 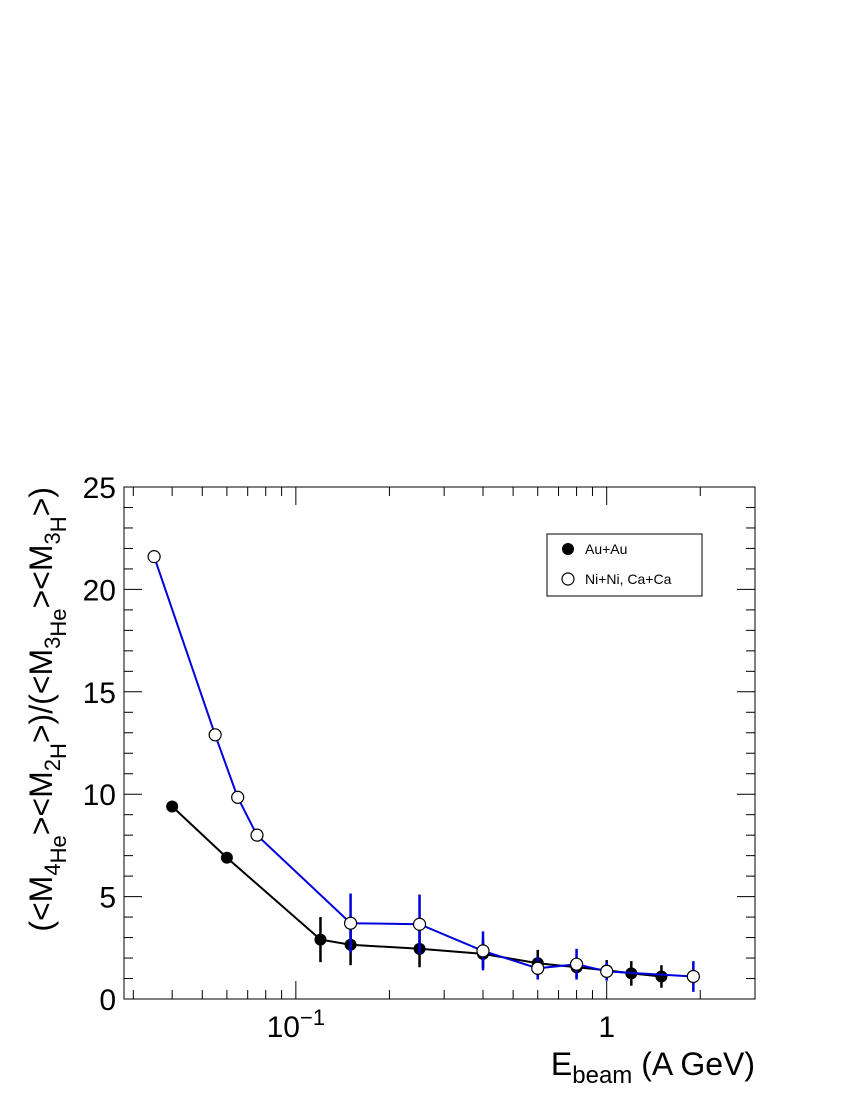 What do you see at coordinates (99, 693) in the screenshot?
I see `y-tick-label: 15` at bounding box center [99, 693].